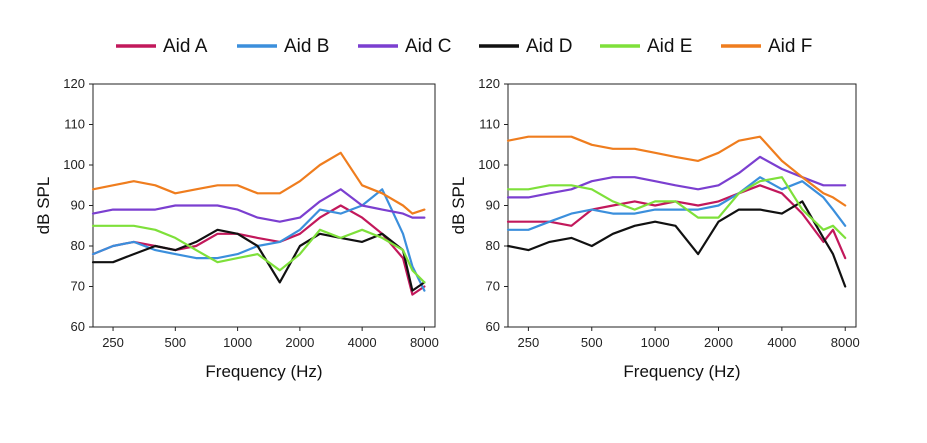 This screenshot has height=443, width=927. I want to click on legend: Aid A Aid B Aid C Aid D Aid E Aid F, so click(464, 46).